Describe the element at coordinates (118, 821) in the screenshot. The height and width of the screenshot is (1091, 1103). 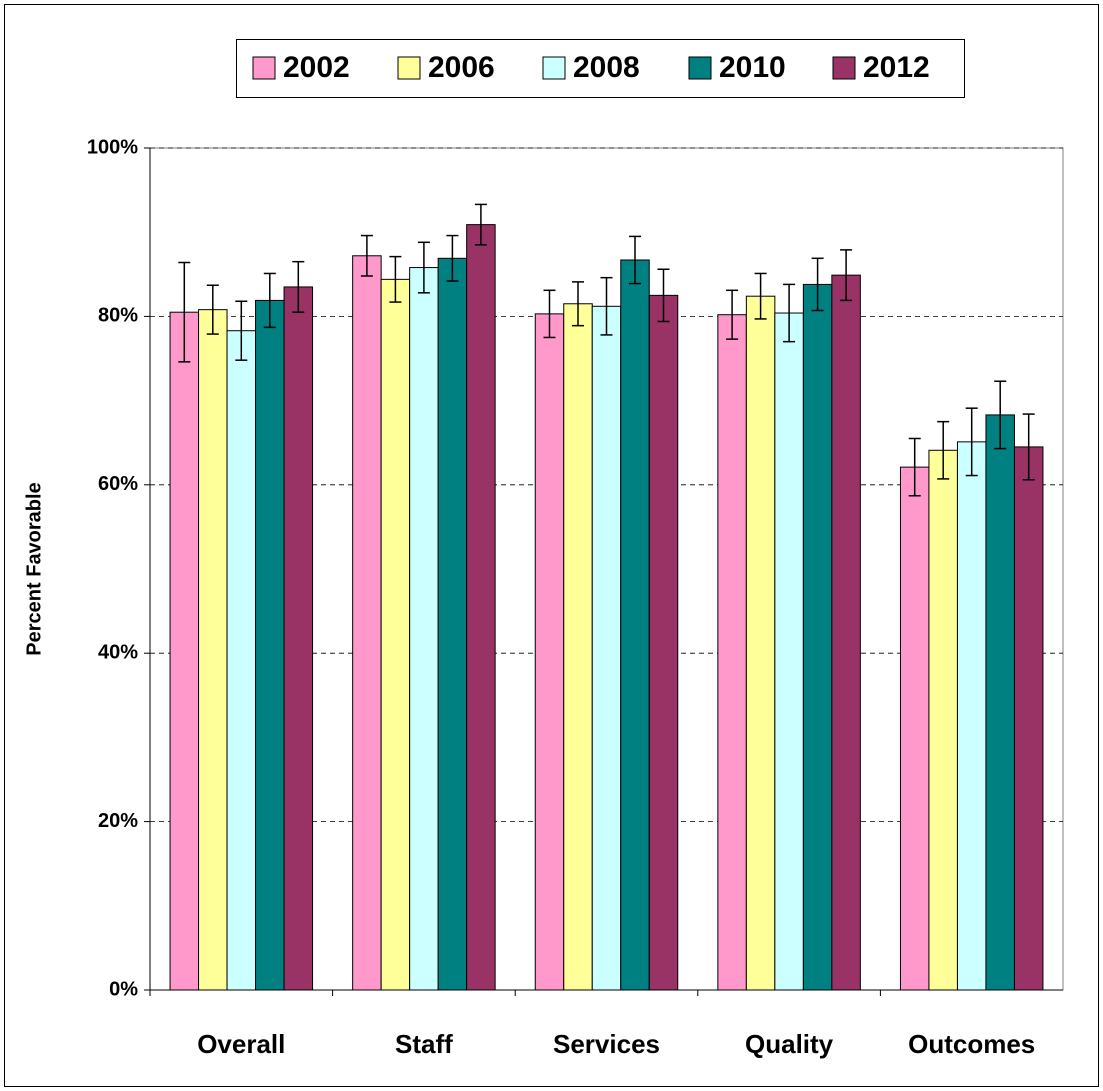
I see `y-tick-label: 20%` at that location.